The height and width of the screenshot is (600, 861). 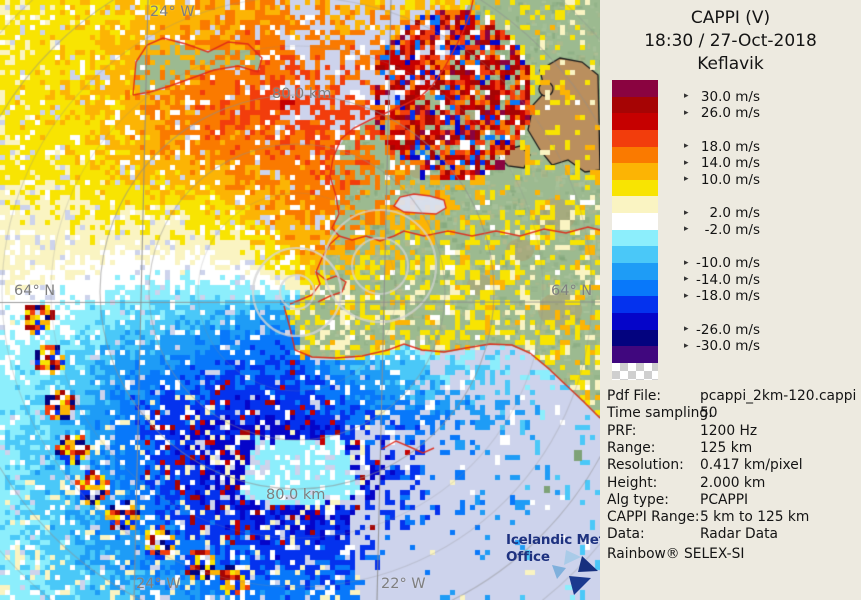 I want to click on legend-tick: ▸ -26.0 m/s, so click(x=722, y=330).